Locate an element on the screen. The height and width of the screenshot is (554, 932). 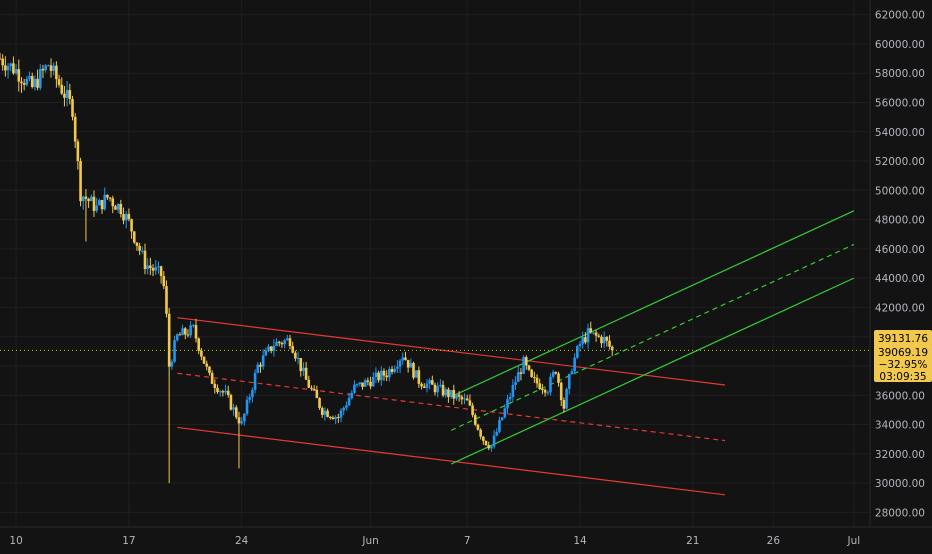
time-tick-label: 10 is located at coordinates (15, 541).